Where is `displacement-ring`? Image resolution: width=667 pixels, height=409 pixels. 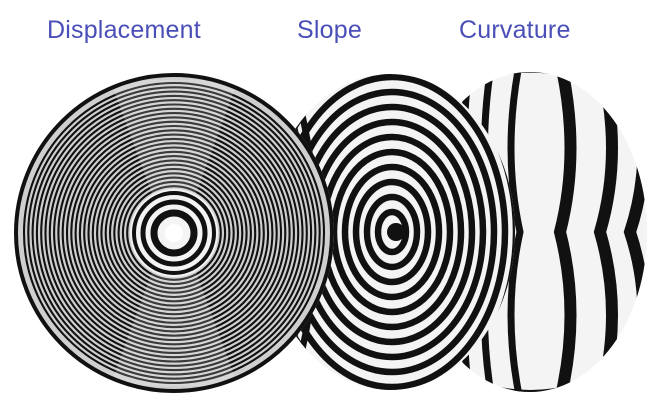 displacement-ring is located at coordinates (174, 233).